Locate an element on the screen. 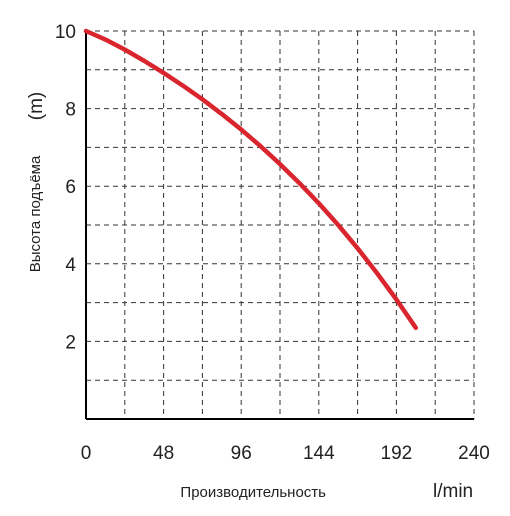 The width and height of the screenshot is (510, 516). y-axis-unit: (m) is located at coordinates (36, 106).